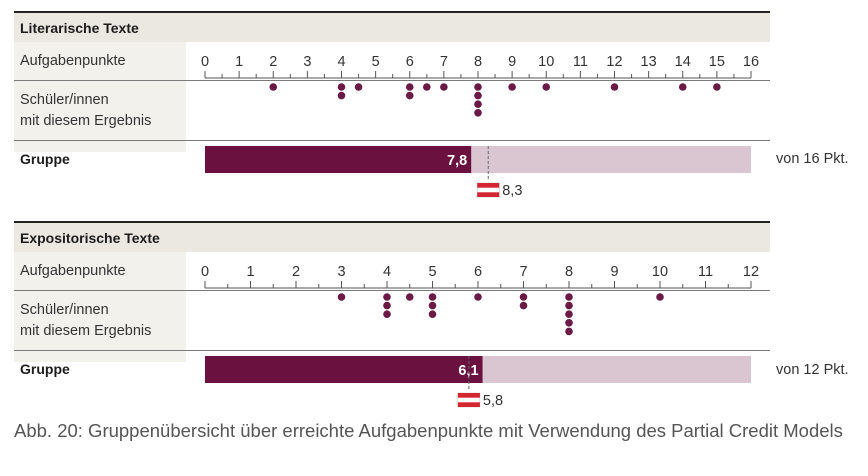 The height and width of the screenshot is (476, 868). I want to click on axis-tick-label: 14, so click(683, 62).